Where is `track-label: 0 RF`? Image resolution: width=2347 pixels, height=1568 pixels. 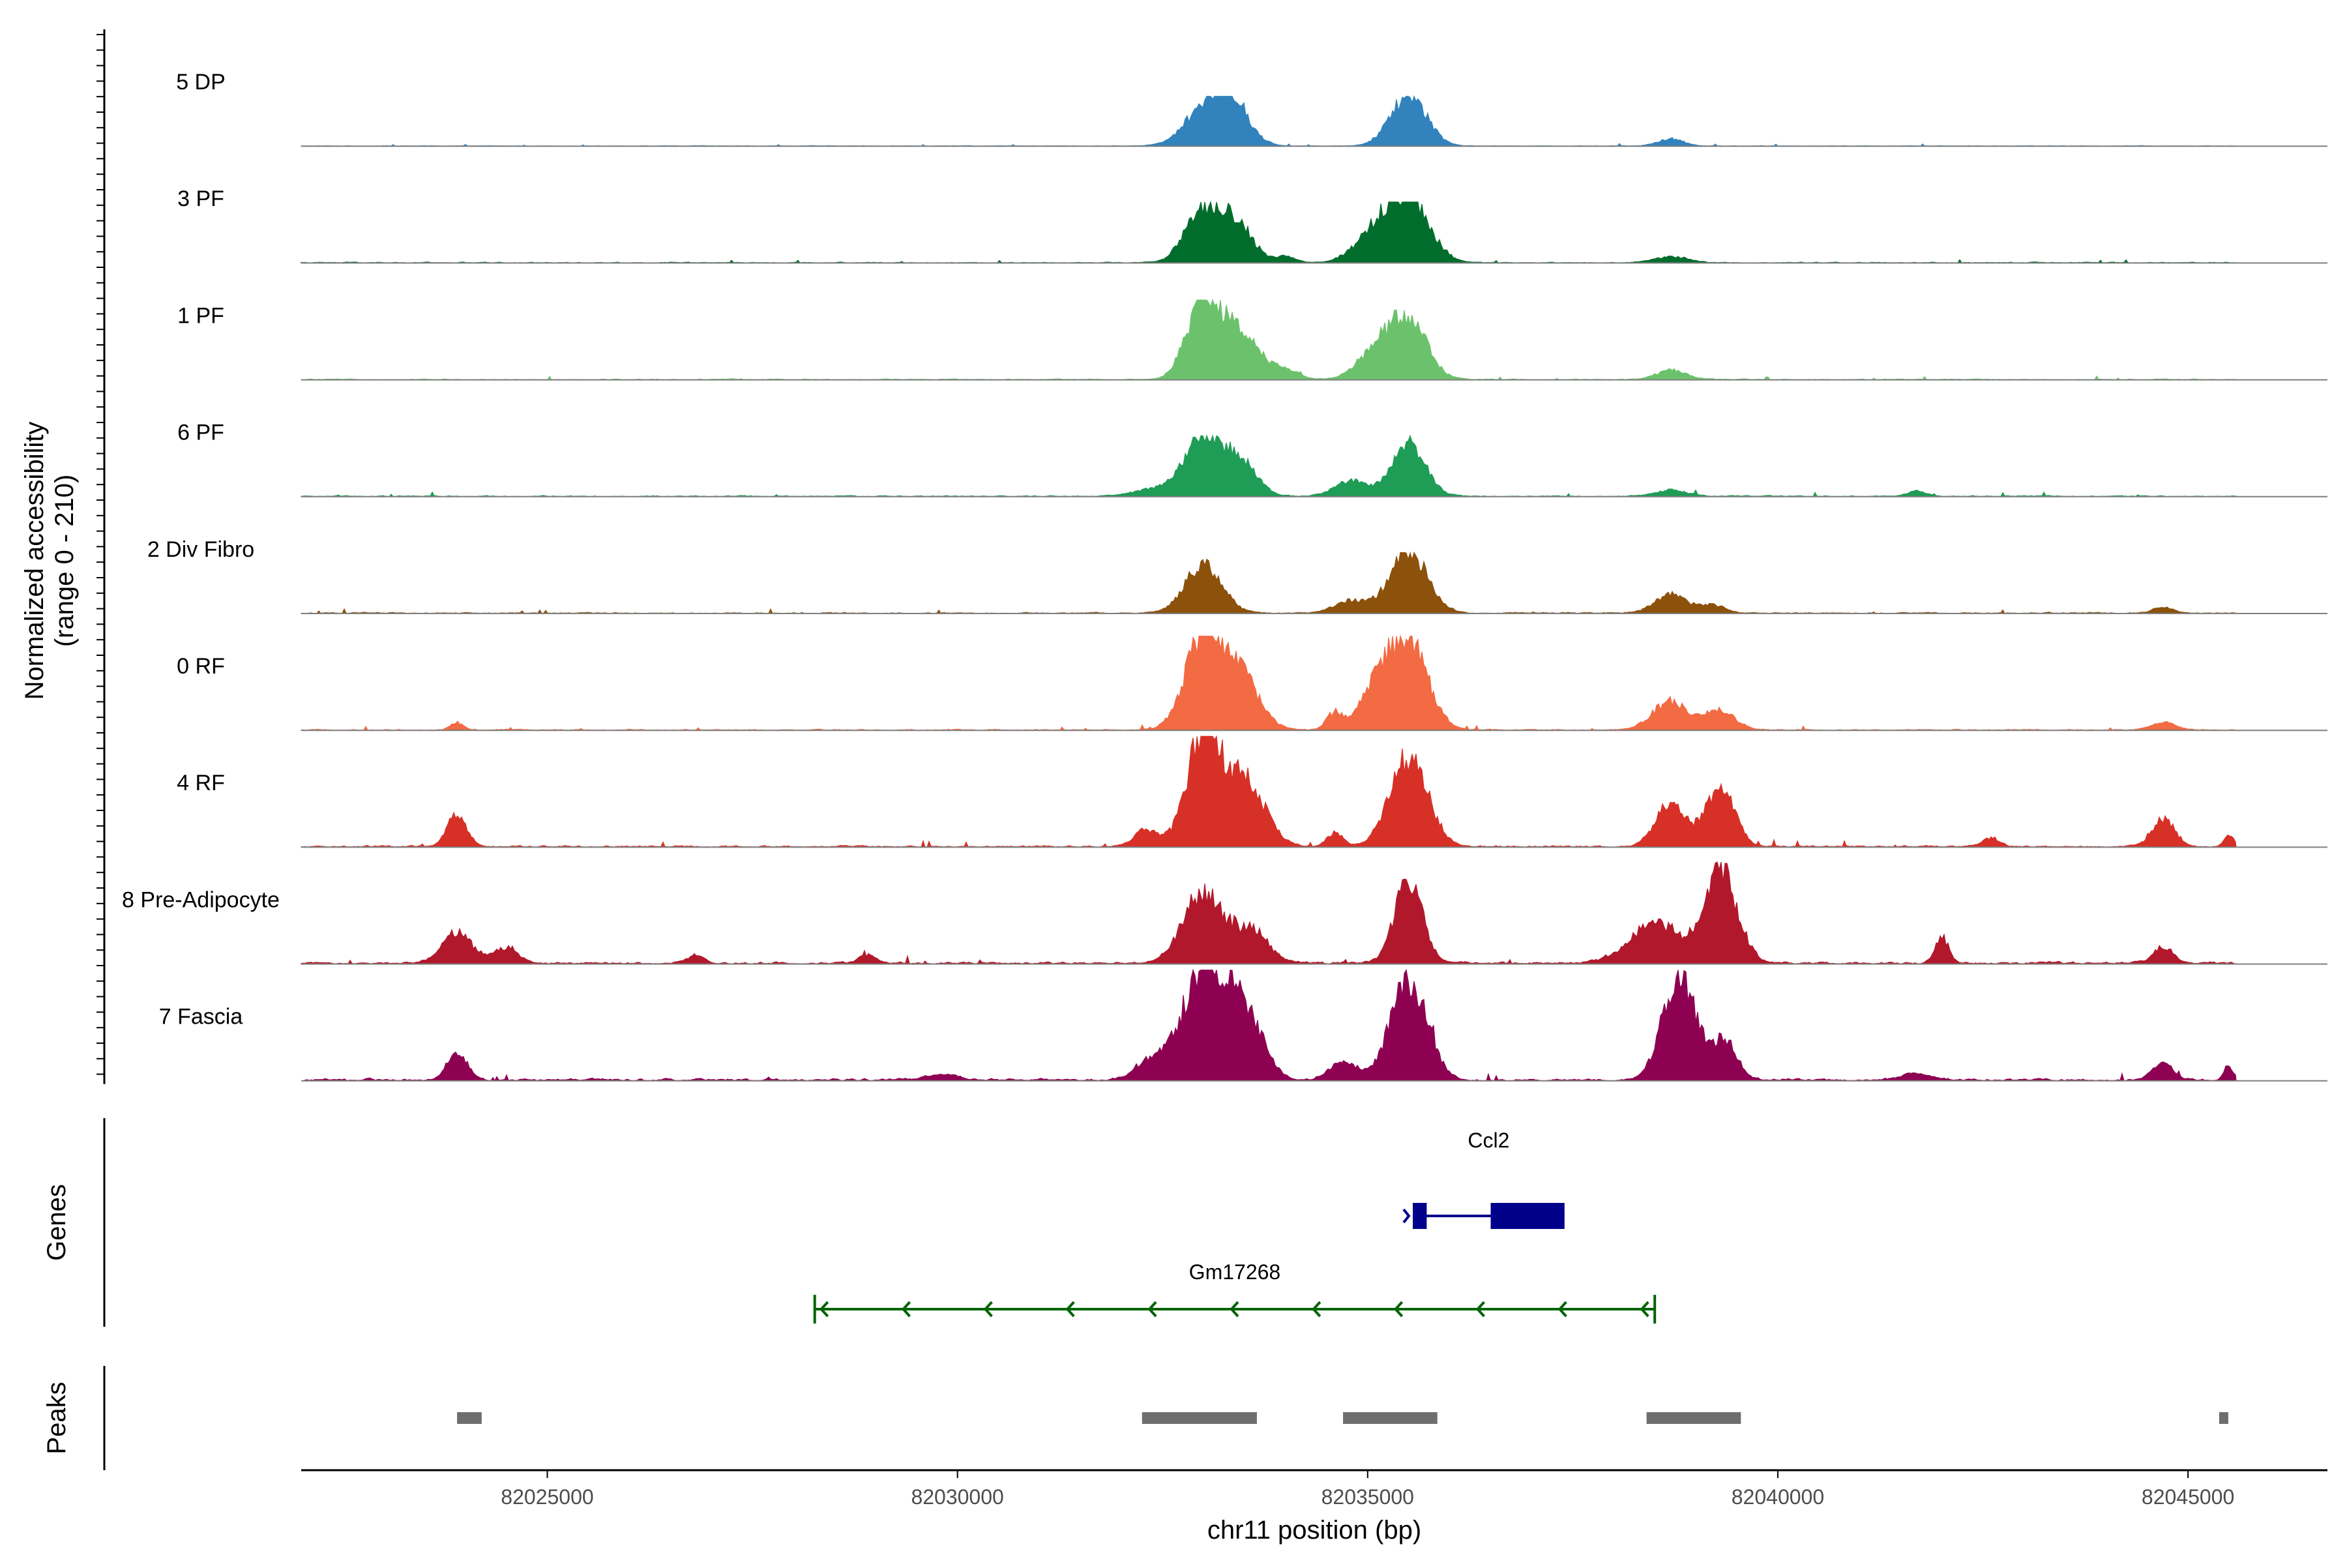 track-label: 0 RF is located at coordinates (201, 666).